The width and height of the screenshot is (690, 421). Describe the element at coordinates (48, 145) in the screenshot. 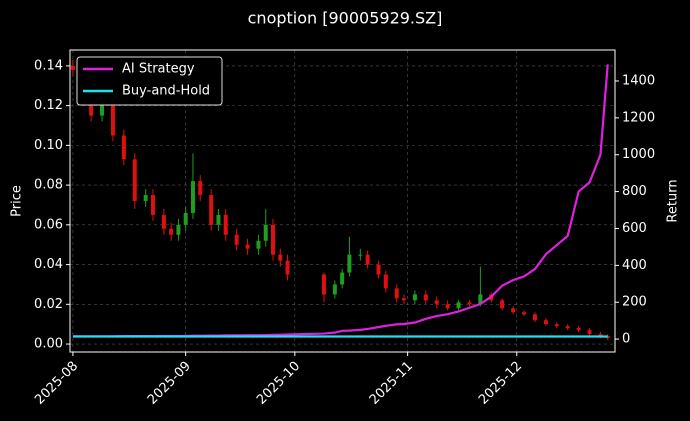

I see `y-tick-label: 0.10` at that location.